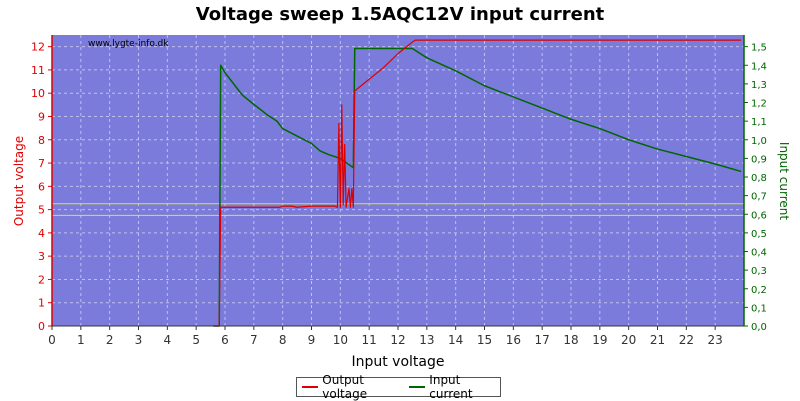 The width and height of the screenshot is (800, 401). I want to click on y-right-tick-label: 1,0, so click(759, 141).